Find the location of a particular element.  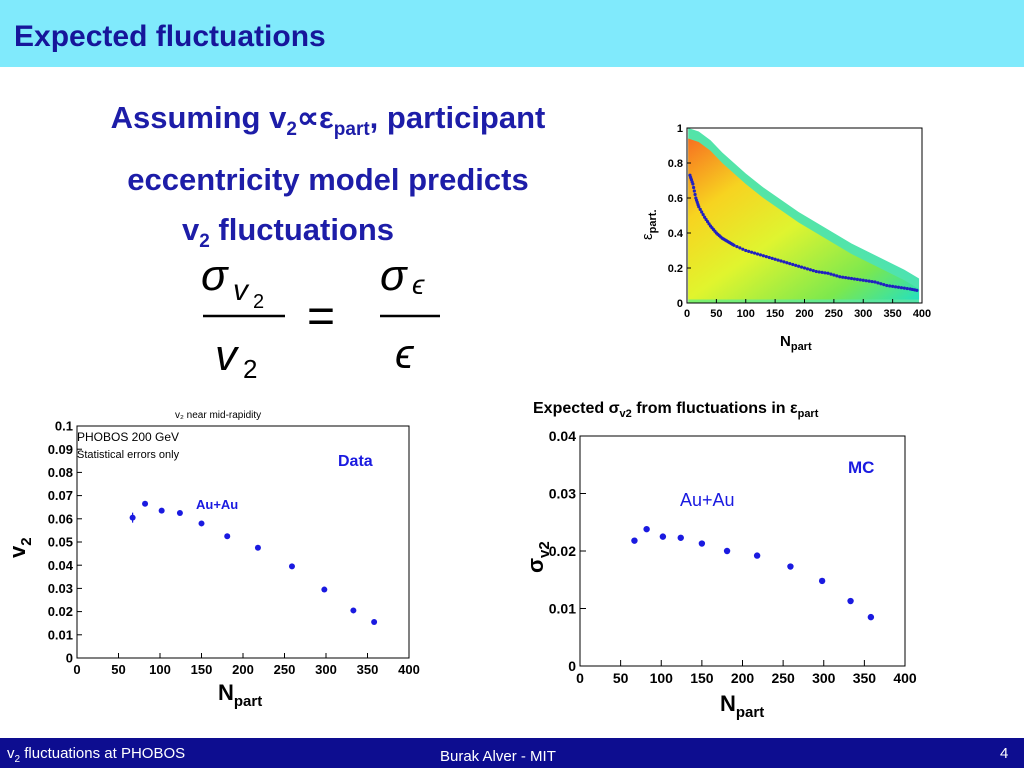

y-tick-label: 0.07 is located at coordinates (60, 495).